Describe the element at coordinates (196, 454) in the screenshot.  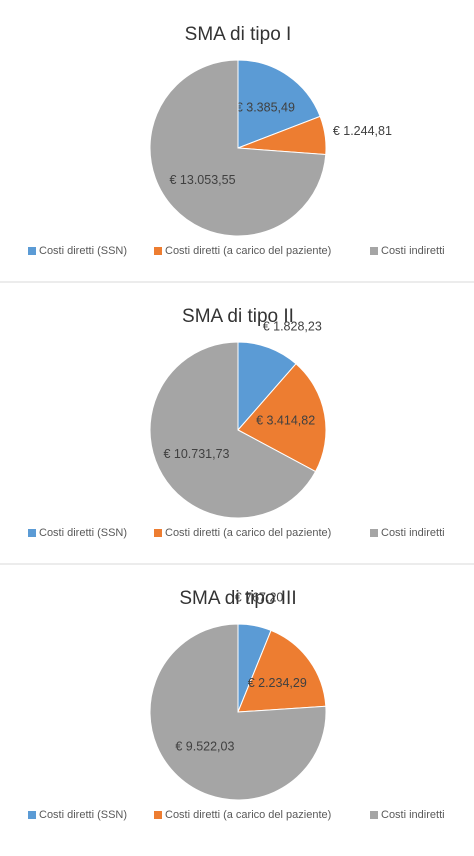
I see `data-label: € 10.731,73` at that location.